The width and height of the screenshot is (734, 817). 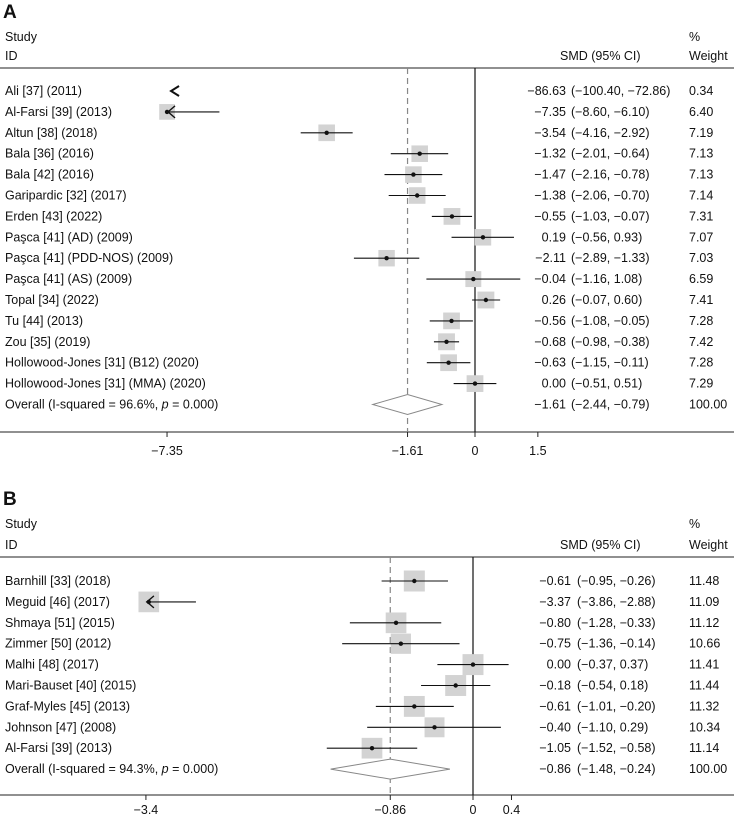 I want to click on panel-a-study-label: Hollowood-Jones [31] (MMA) (2020), so click(x=105, y=384).